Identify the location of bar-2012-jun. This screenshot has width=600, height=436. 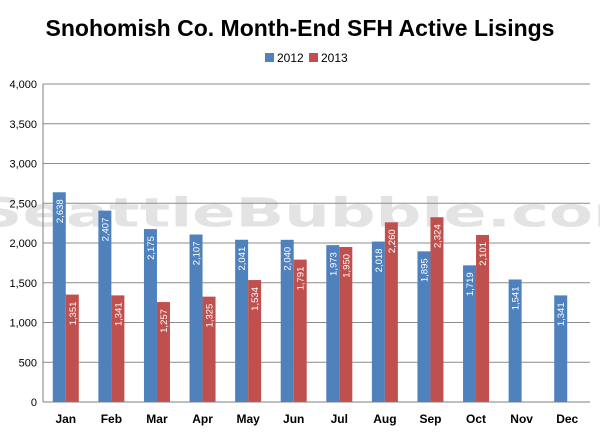
(287, 320).